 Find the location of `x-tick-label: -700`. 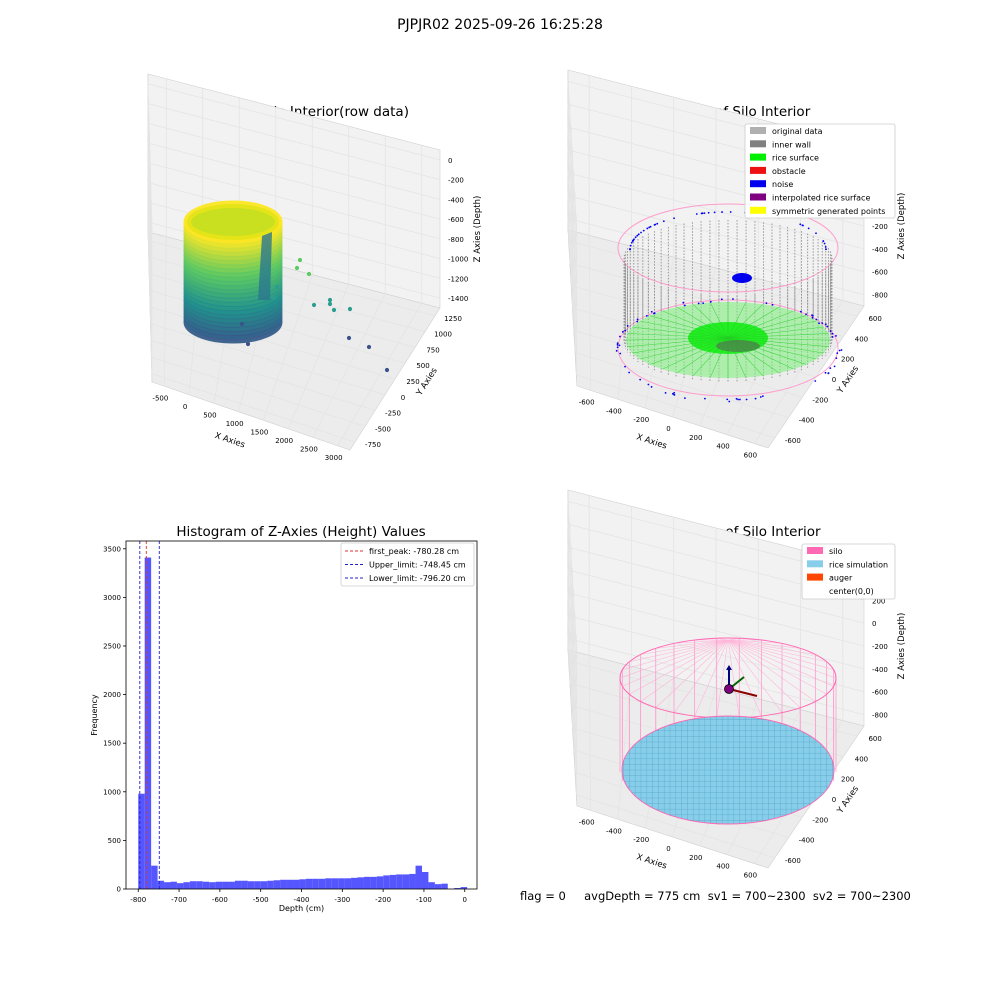

x-tick-label: -700 is located at coordinates (179, 900).